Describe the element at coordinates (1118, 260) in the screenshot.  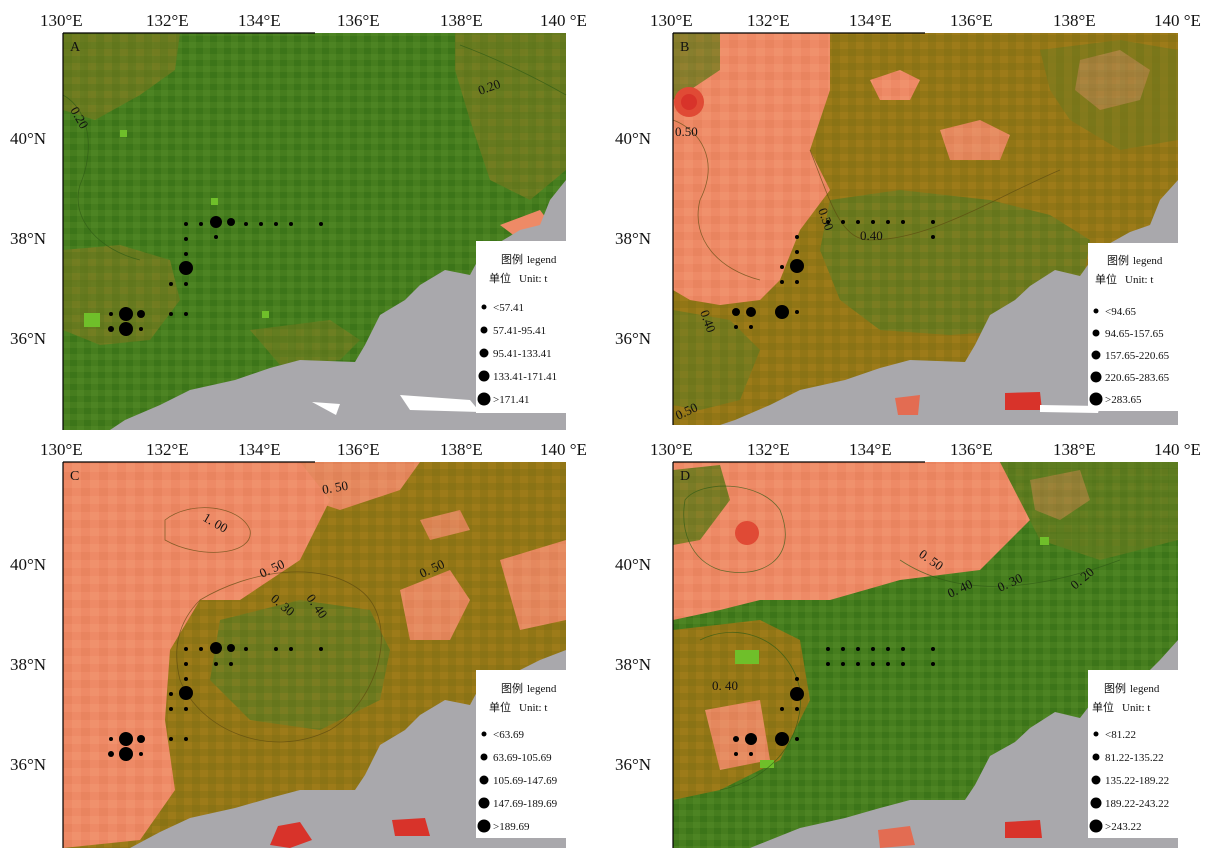
I see `legend-title-cn: 图例` at that location.